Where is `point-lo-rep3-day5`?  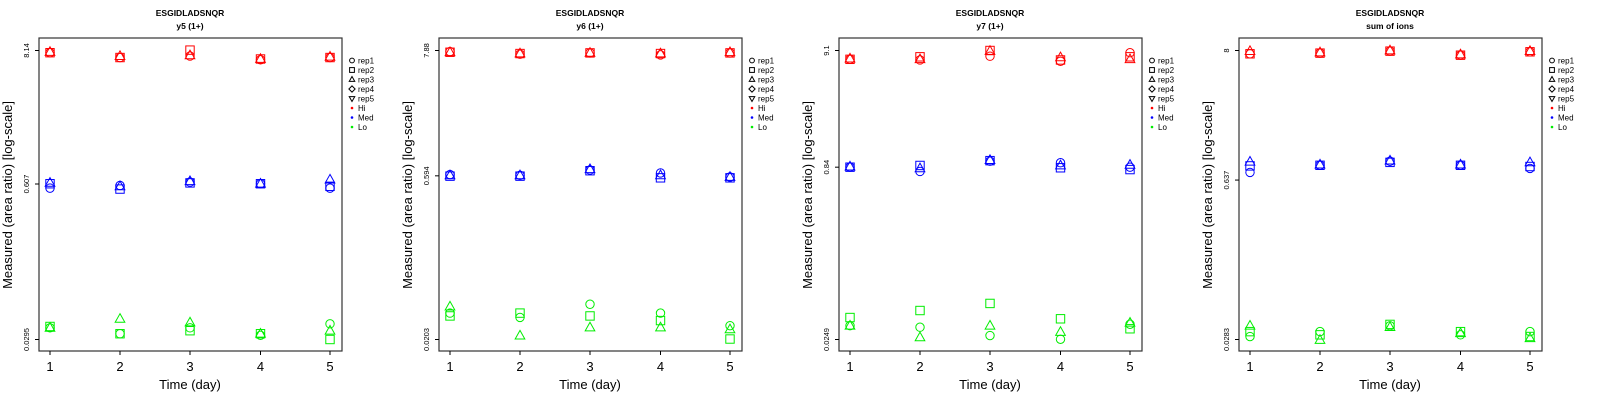 point-lo-rep3-day5 is located at coordinates (330, 329).